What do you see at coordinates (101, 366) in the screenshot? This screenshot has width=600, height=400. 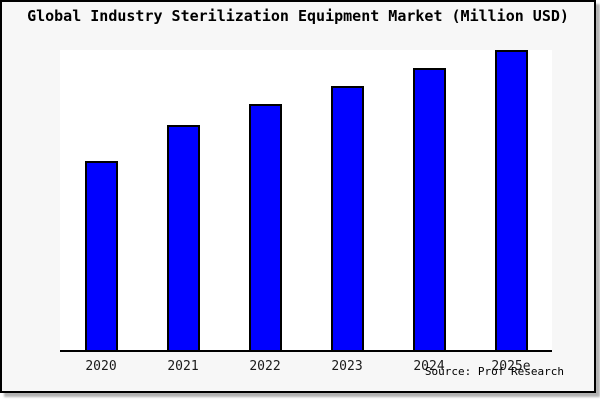 I see `x-tick-label-2020: 2020` at bounding box center [101, 366].